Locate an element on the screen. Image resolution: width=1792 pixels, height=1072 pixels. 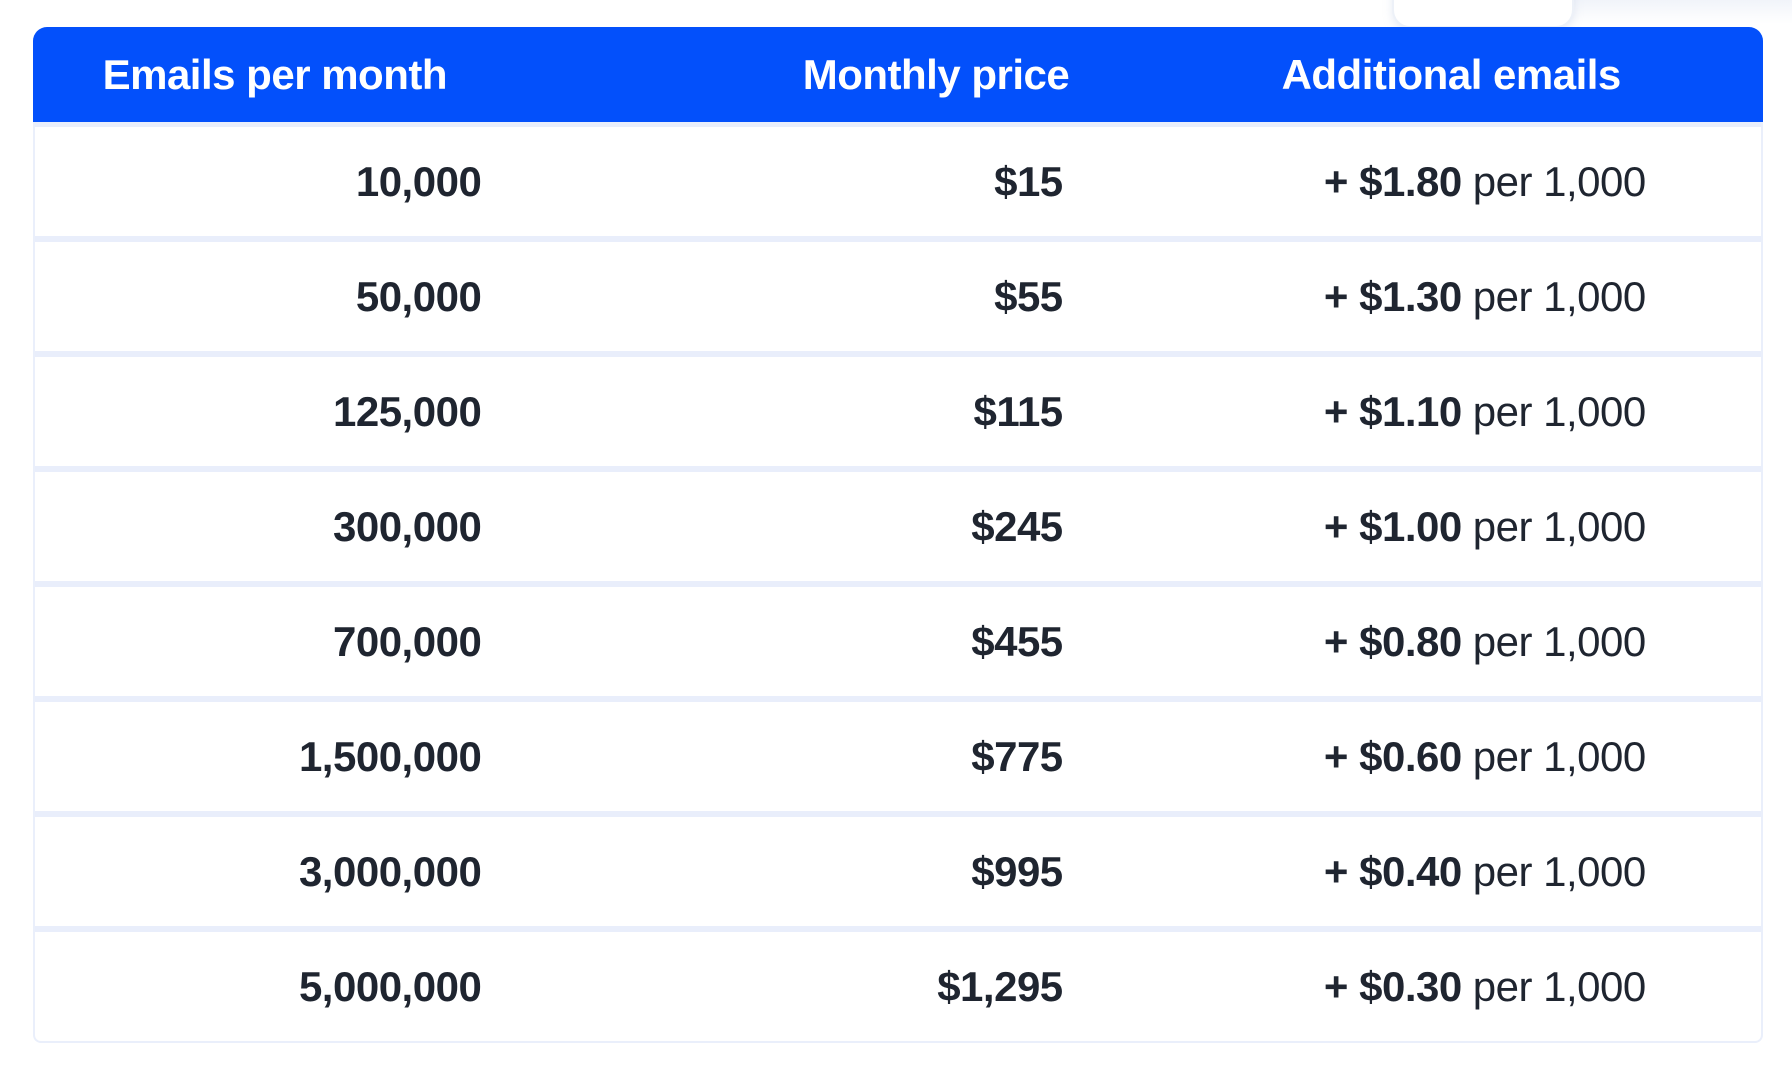
table-row: 300,000 $245 + $1.00 per 1,000 is located at coordinates (898, 526).